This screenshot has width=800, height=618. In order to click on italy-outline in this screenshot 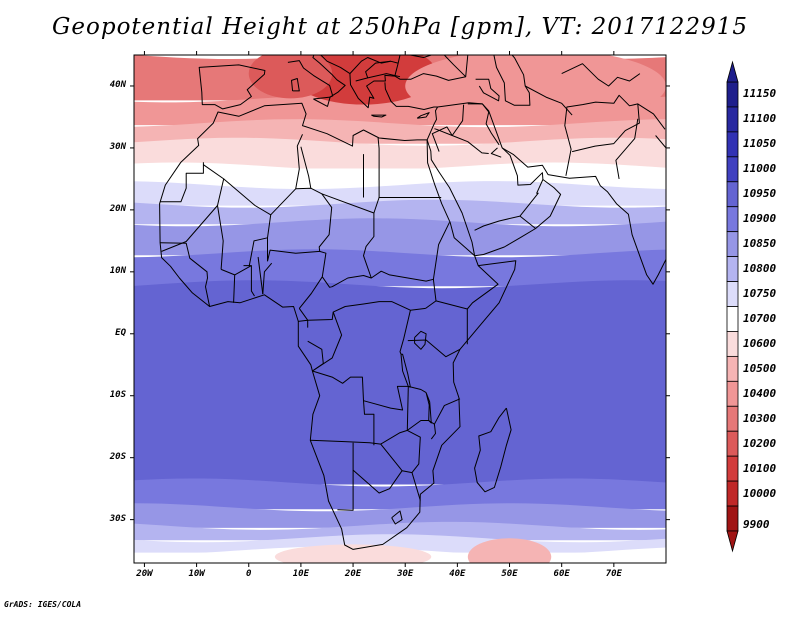, I will do `click(316, 76)`.